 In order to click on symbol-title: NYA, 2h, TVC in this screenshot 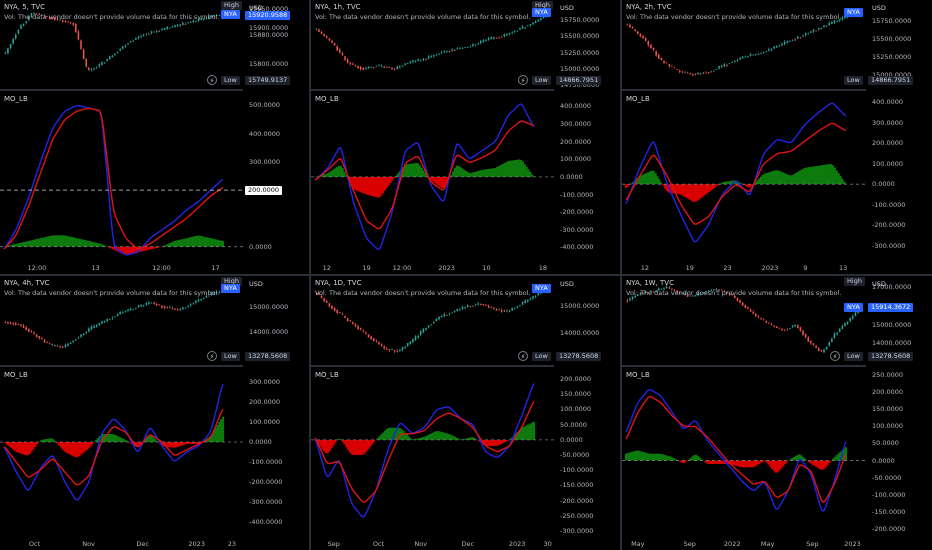, I will do `click(649, 7)`.